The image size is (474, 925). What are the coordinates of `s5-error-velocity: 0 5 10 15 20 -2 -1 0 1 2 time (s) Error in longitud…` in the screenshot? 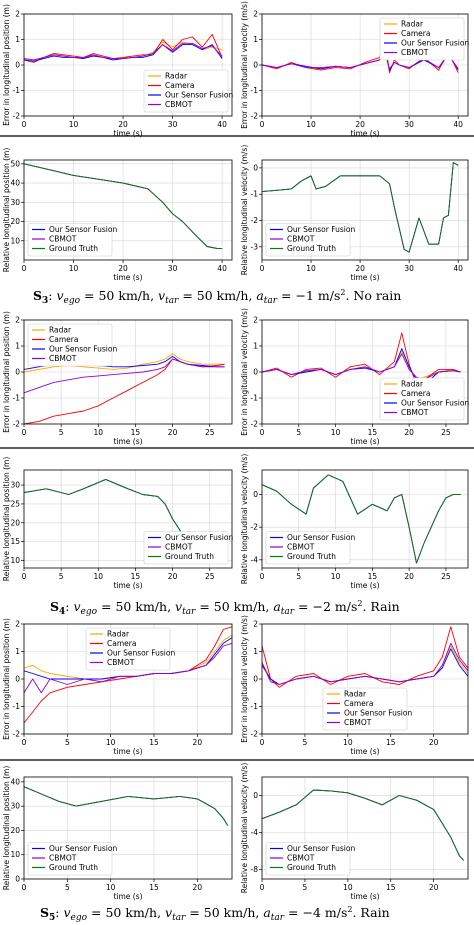 It's located at (354, 685).